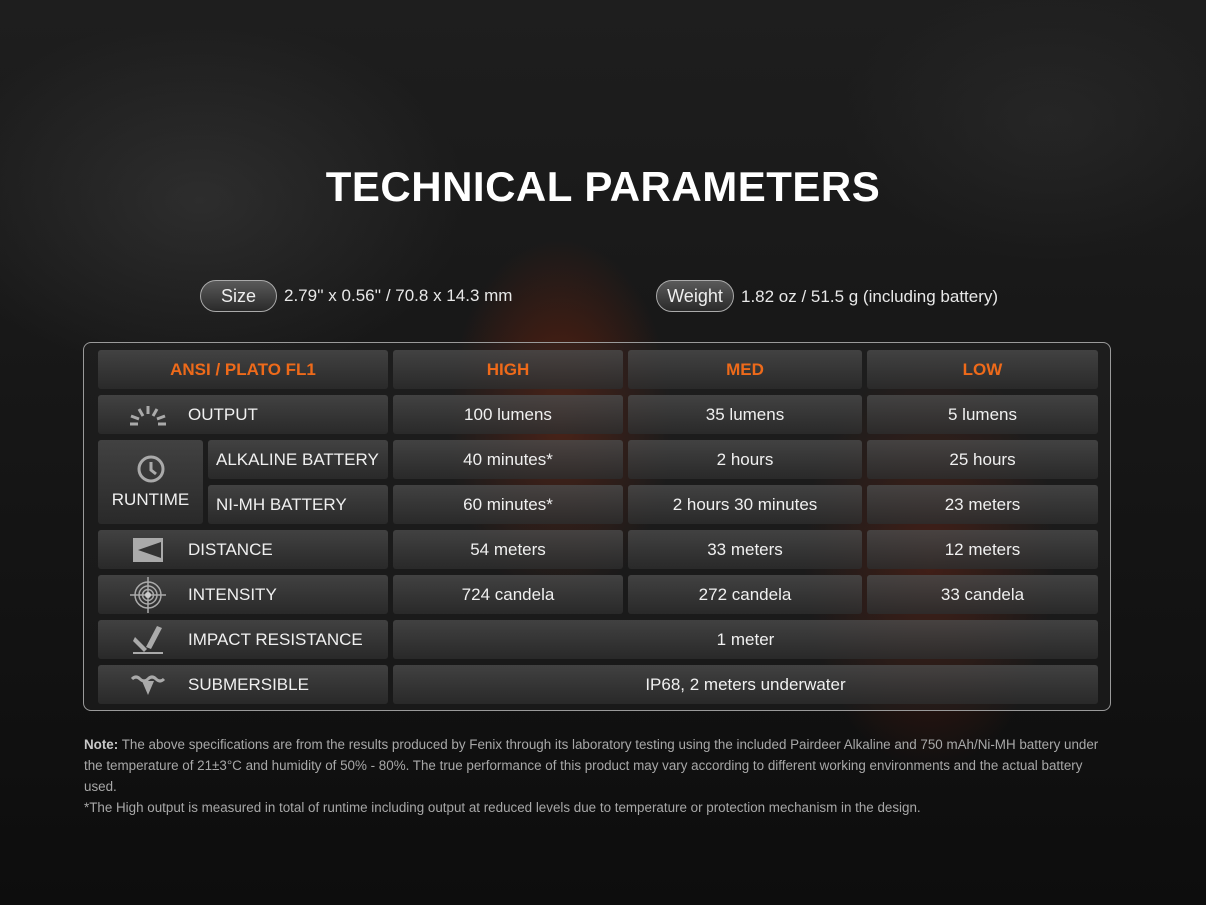  What do you see at coordinates (248, 684) in the screenshot?
I see `submersible-label: SUBMERSIBLE` at bounding box center [248, 684].